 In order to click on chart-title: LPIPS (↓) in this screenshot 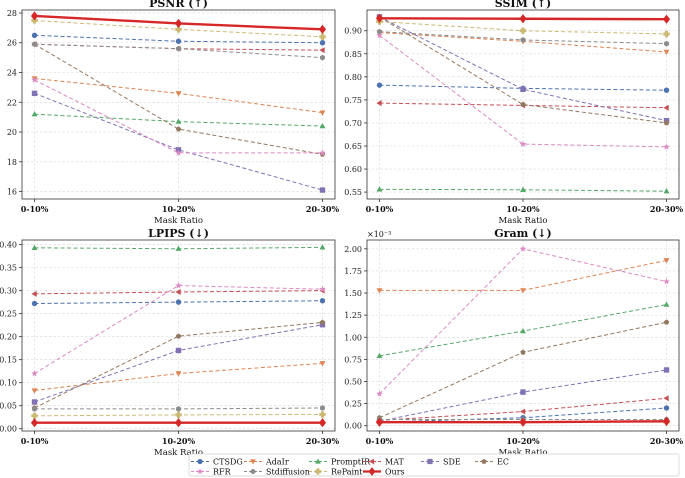, I will do `click(178, 233)`.